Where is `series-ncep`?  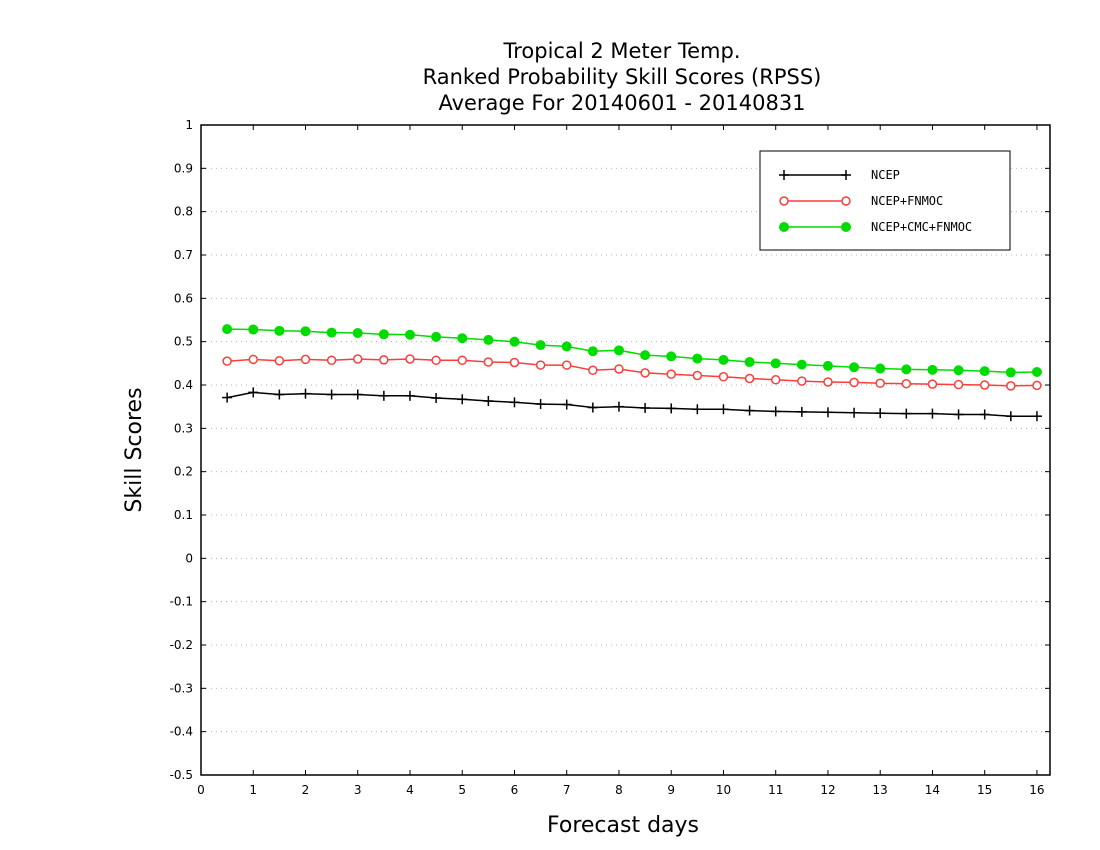
series-ncep is located at coordinates (632, 404).